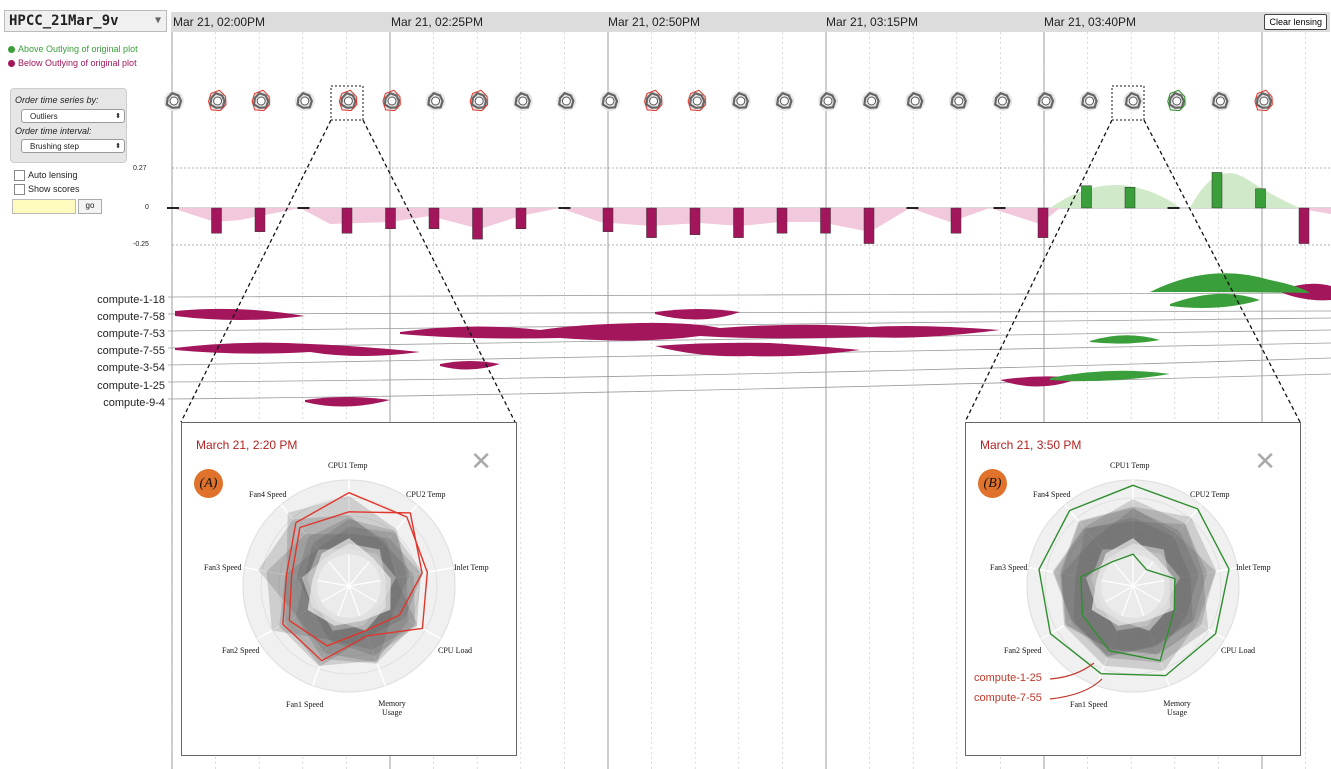 The width and height of the screenshot is (1331, 769). I want to click on legend-above-label: Above Outlying of original plot, so click(78, 49).